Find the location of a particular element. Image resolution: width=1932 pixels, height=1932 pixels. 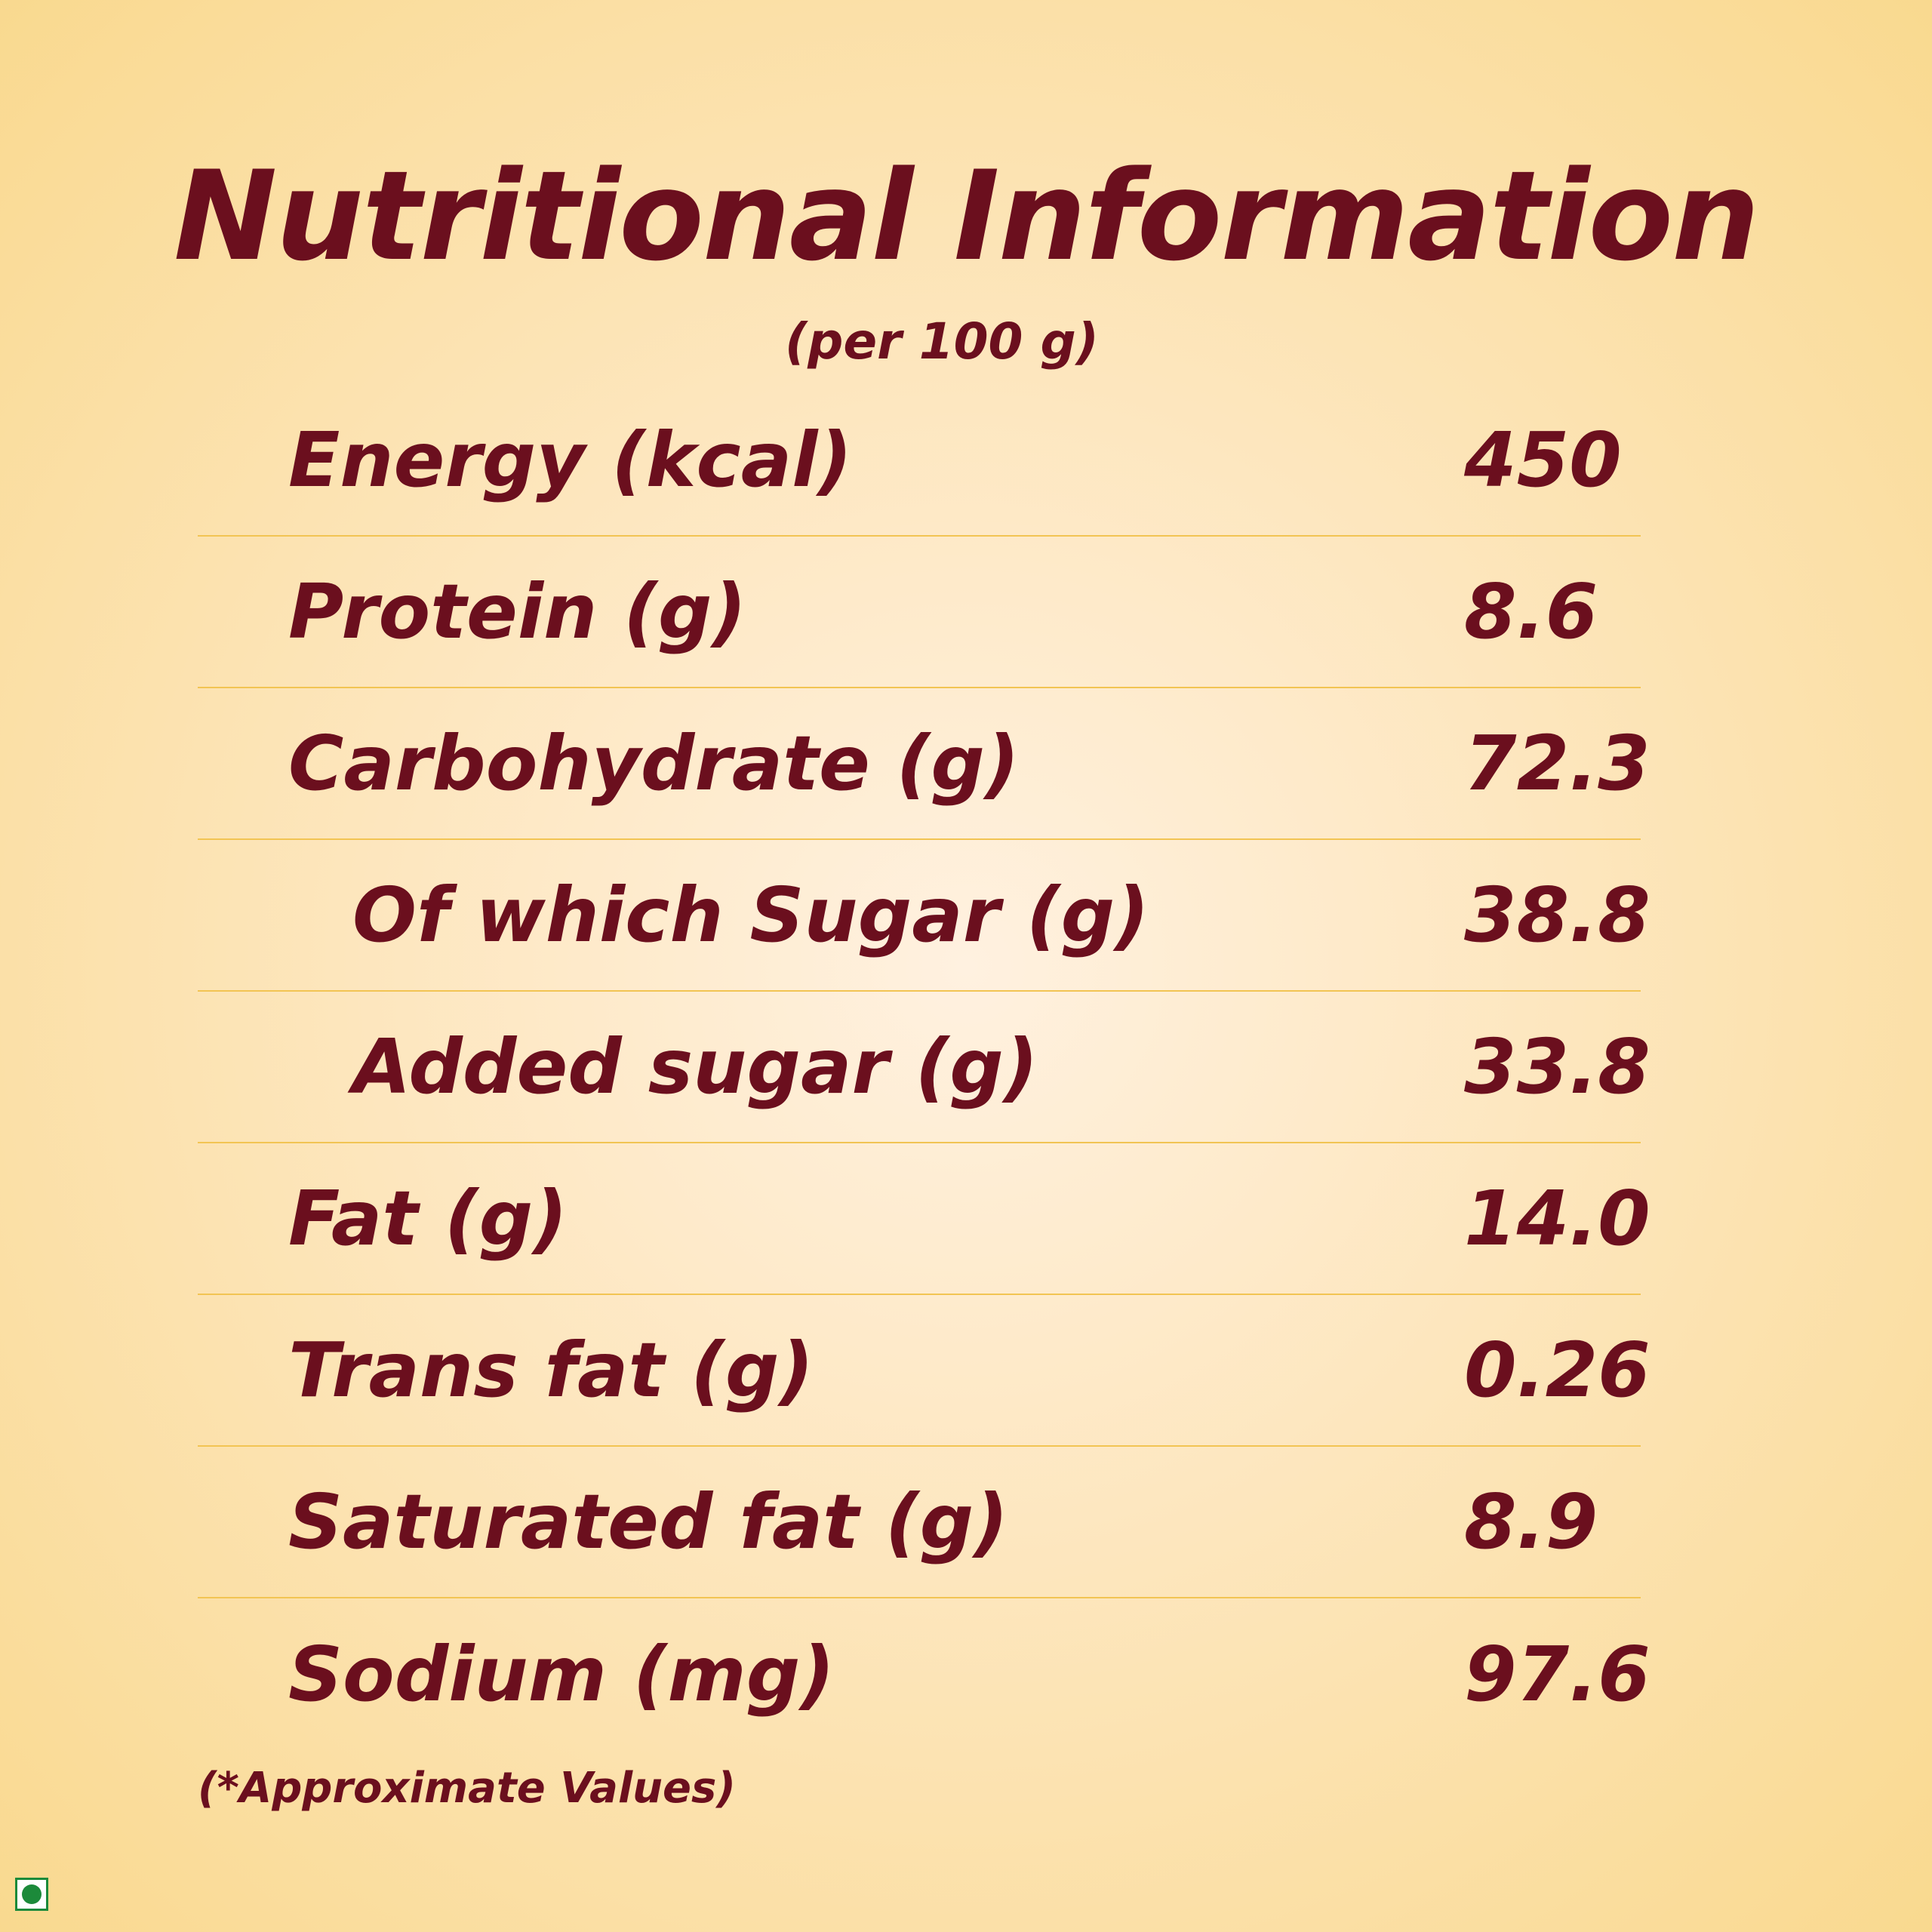

nutrient-label: Trans fat (g) is located at coordinates (551, 1369).